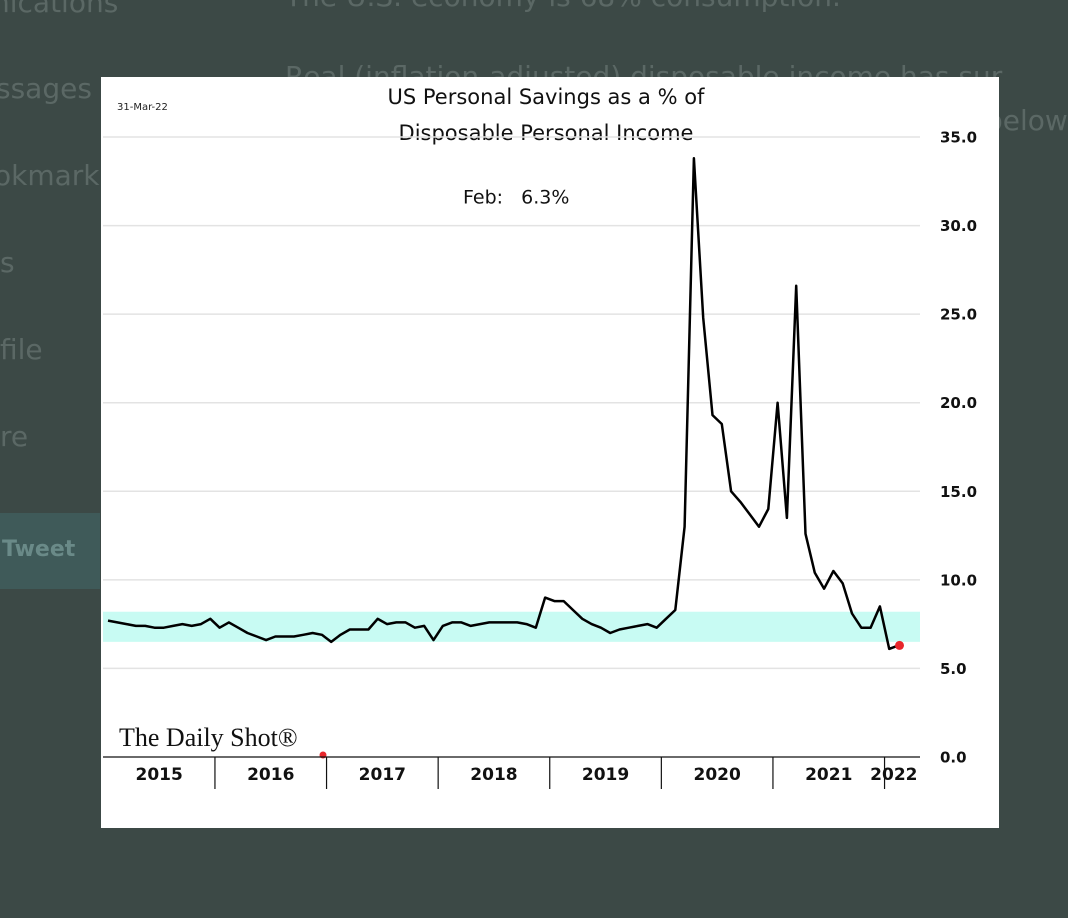 The width and height of the screenshot is (1068, 918). What do you see at coordinates (7, 262) in the screenshot?
I see `sidebar-item: s` at bounding box center [7, 262].